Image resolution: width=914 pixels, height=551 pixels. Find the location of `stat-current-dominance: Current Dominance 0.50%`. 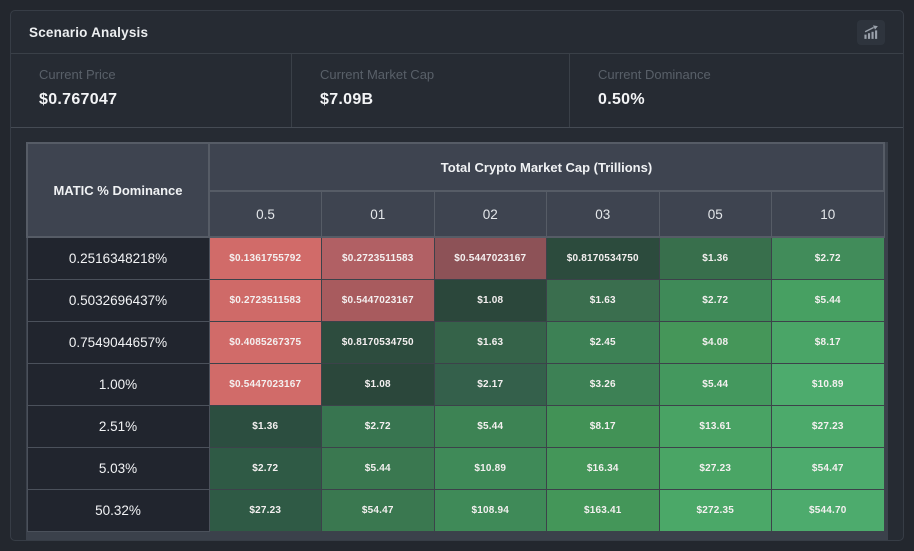

stat-current-dominance: Current Dominance 0.50% is located at coordinates (736, 90).